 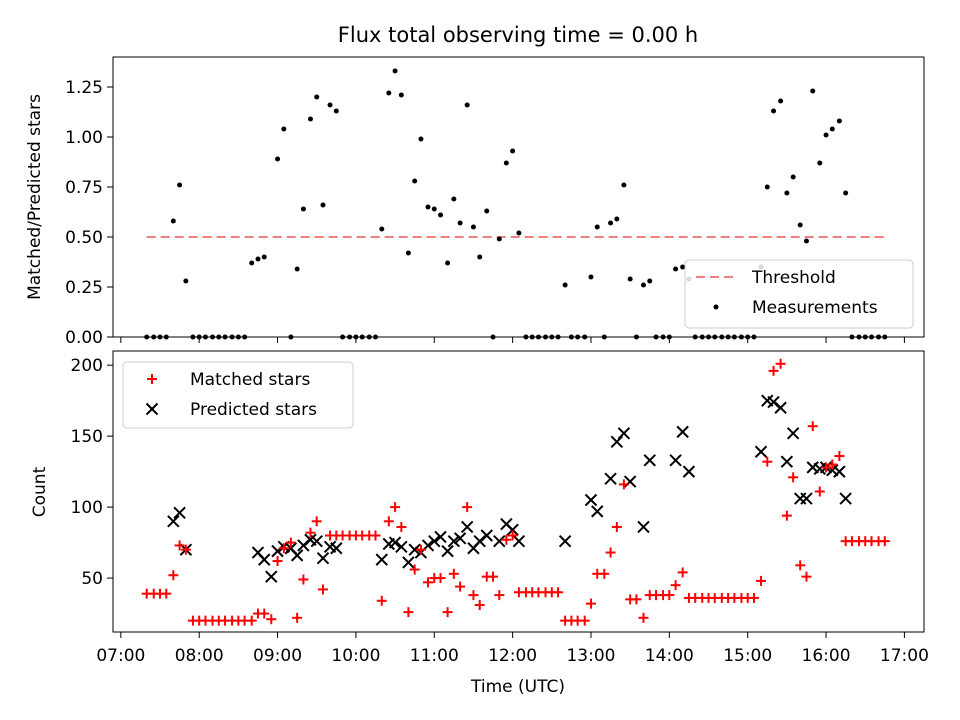 I want to click on legend-predicted-swatch, so click(x=152, y=409).